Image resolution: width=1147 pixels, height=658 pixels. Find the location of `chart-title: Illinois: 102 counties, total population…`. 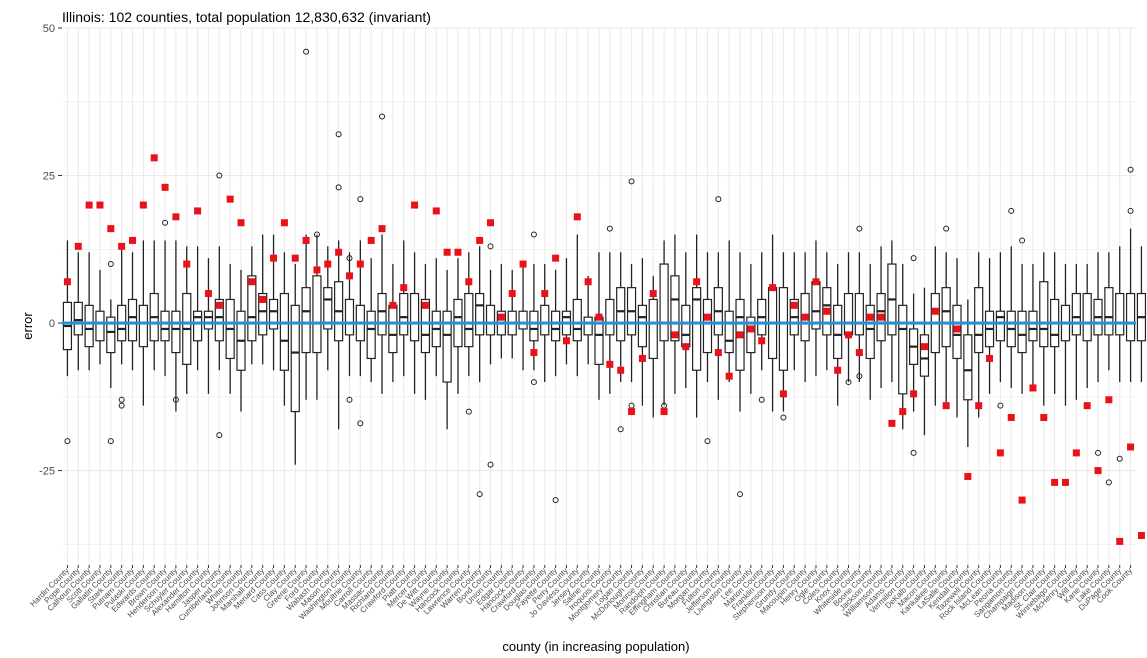

chart-title: Illinois: 102 counties, total population… is located at coordinates (246, 17).